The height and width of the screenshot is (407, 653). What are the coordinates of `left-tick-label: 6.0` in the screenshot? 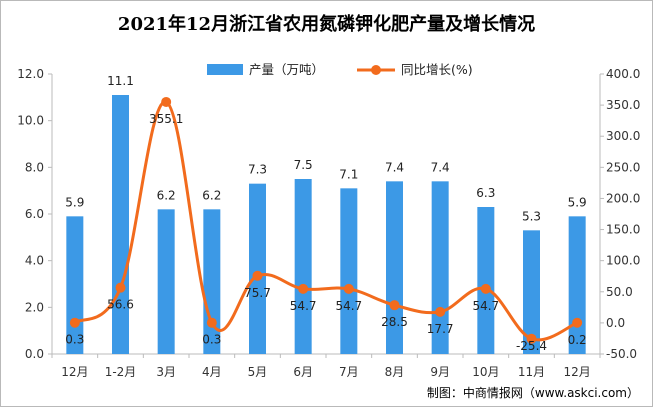 It's located at (34, 214).